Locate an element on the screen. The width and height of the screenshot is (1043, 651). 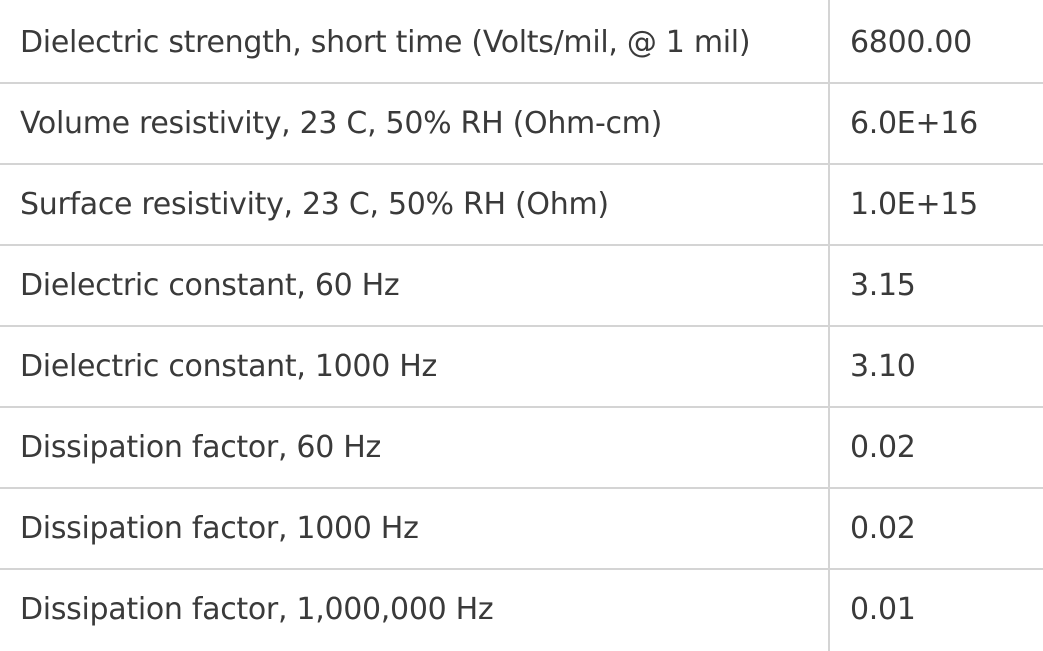
table-row: Dielectric constant, 1000 Hz 3.10 is located at coordinates (521, 367).